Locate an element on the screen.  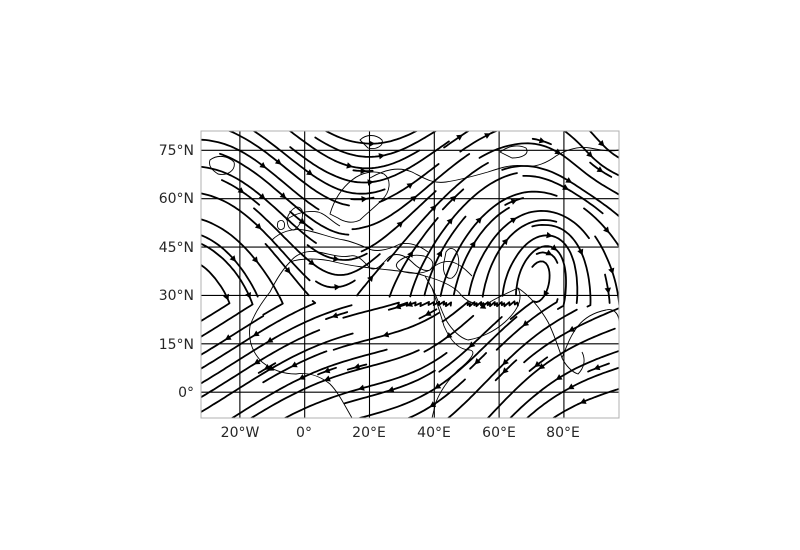
lon-label-60e: 60°E is located at coordinates (499, 433).